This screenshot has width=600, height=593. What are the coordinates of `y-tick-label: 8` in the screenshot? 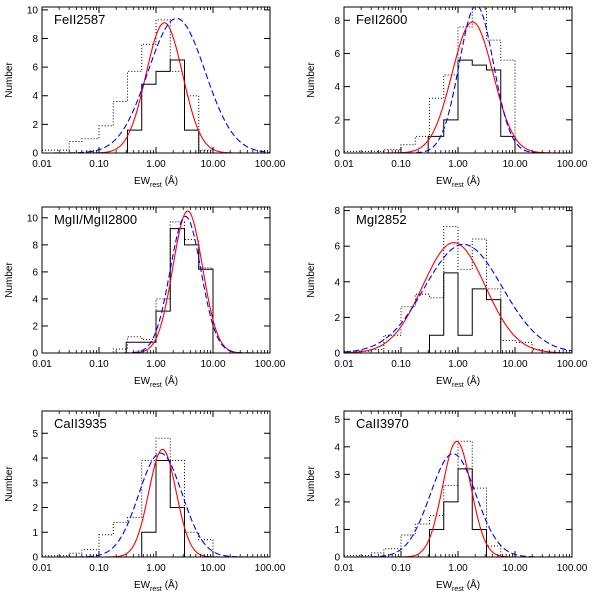 It's located at (35, 39).